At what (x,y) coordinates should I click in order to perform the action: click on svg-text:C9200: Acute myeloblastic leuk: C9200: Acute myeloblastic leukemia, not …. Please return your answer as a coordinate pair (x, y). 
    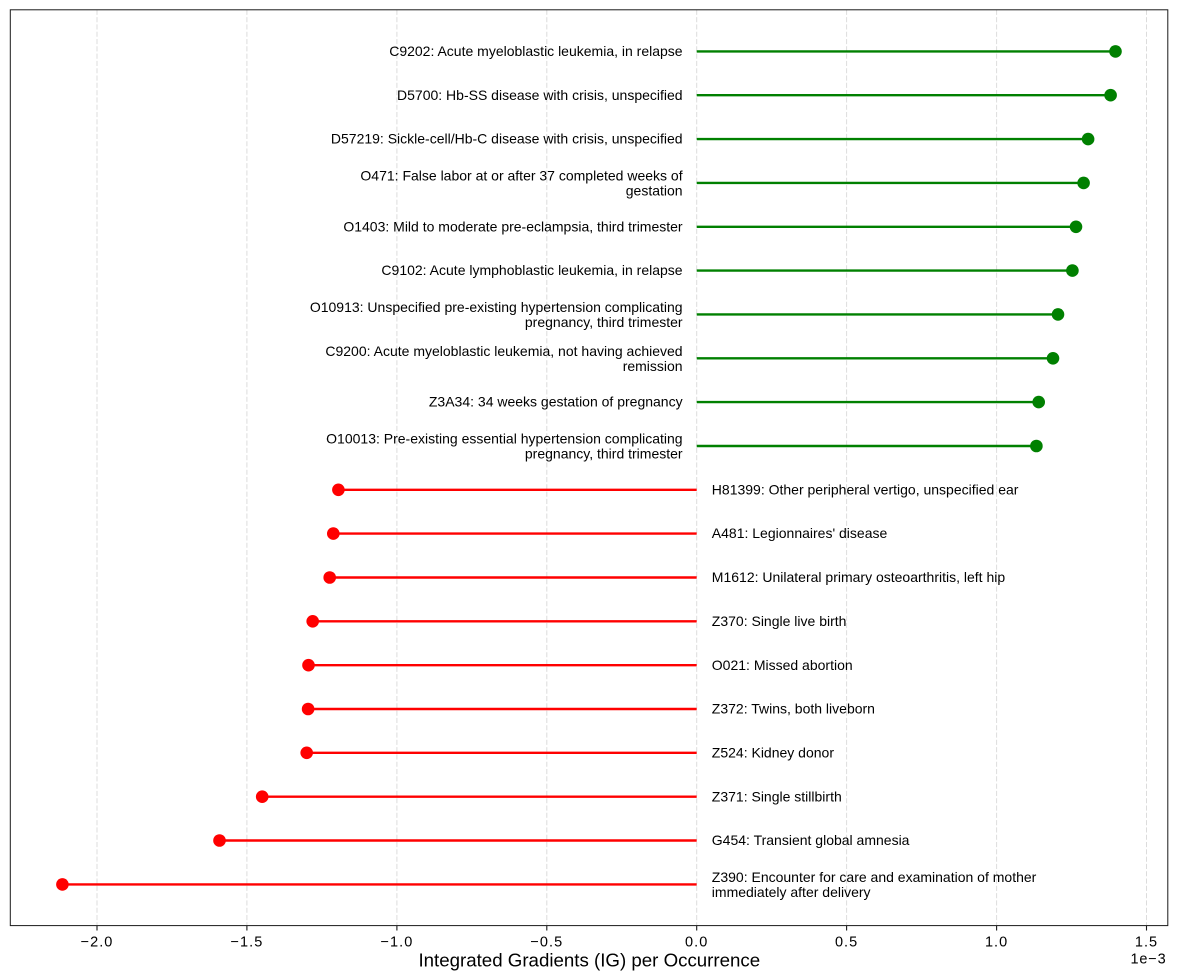
    Looking at the image, I should click on (503, 351).